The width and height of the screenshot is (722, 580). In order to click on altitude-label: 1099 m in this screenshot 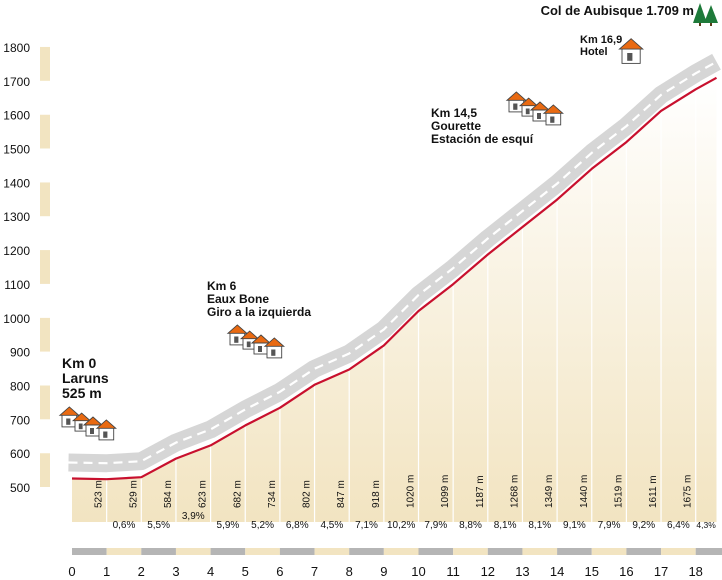, I will do `click(445, 491)`.